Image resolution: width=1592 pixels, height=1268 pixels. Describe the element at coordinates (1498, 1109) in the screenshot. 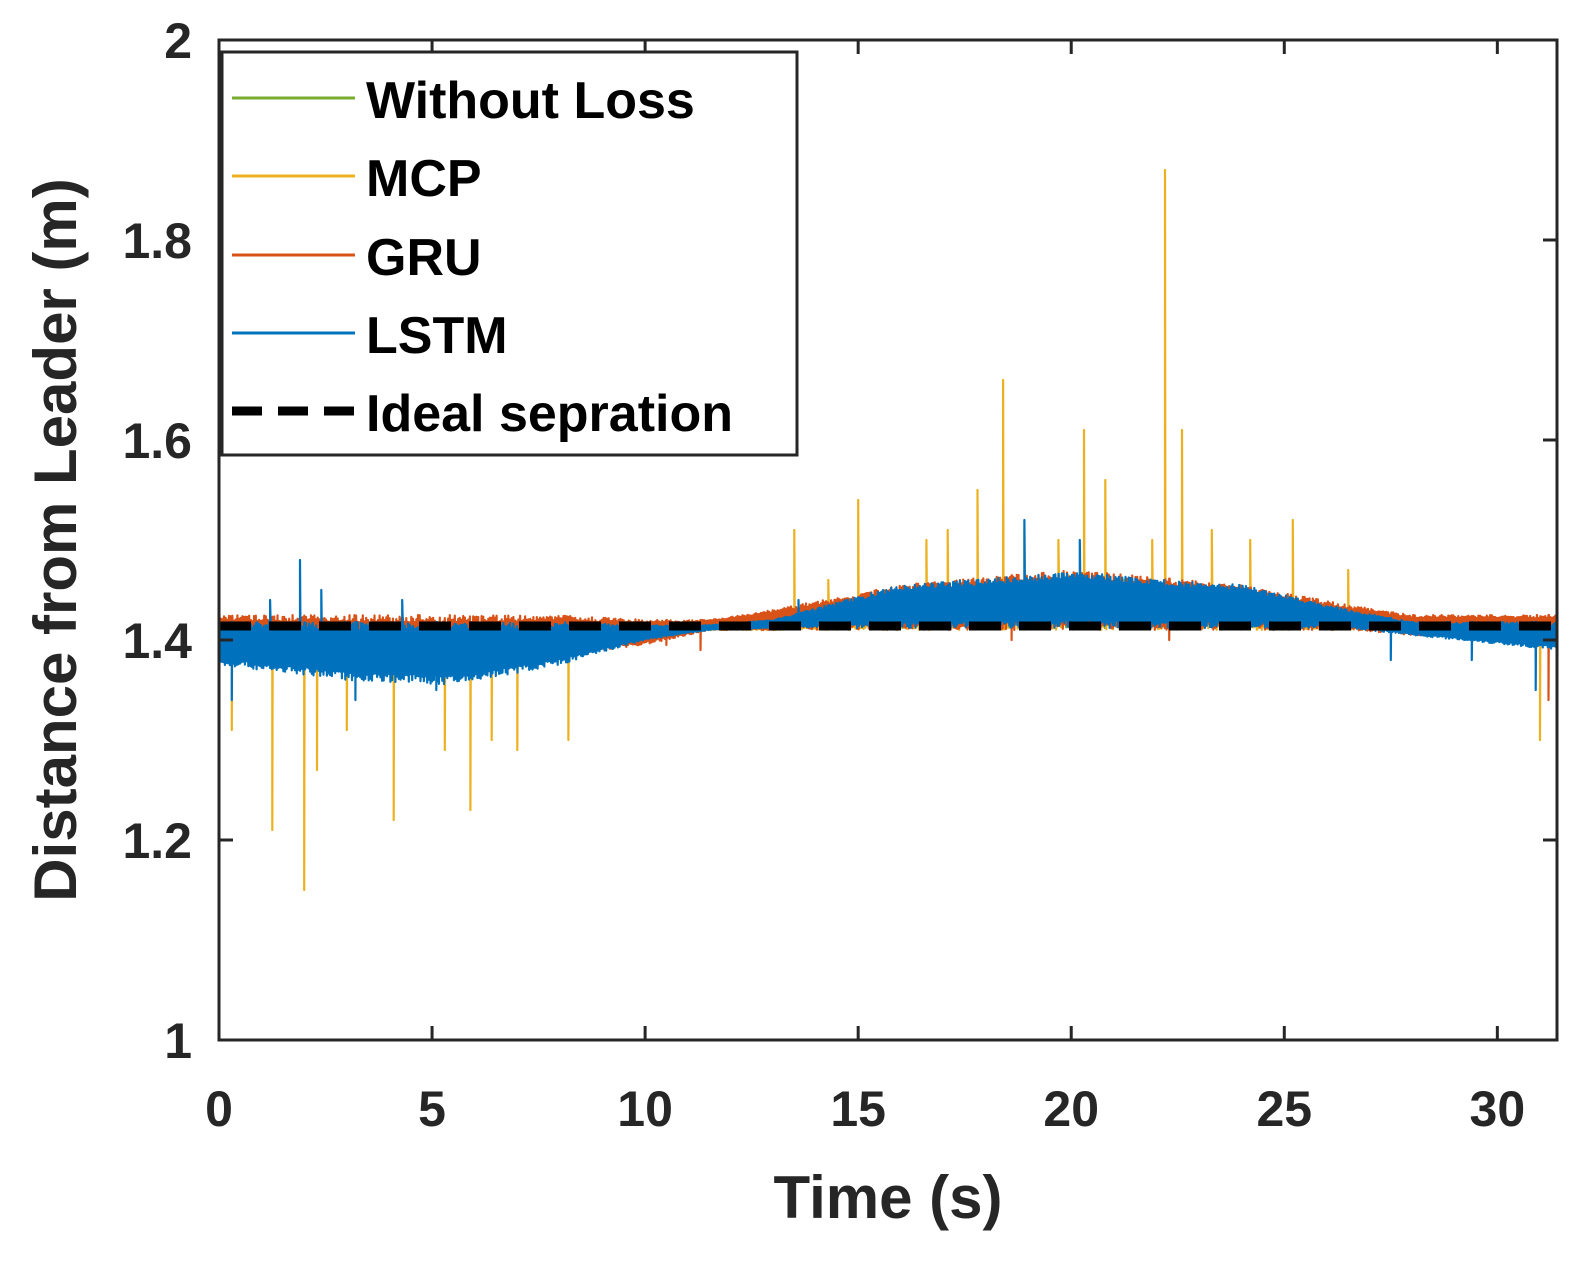

I see `x-tick-label: 30` at that location.